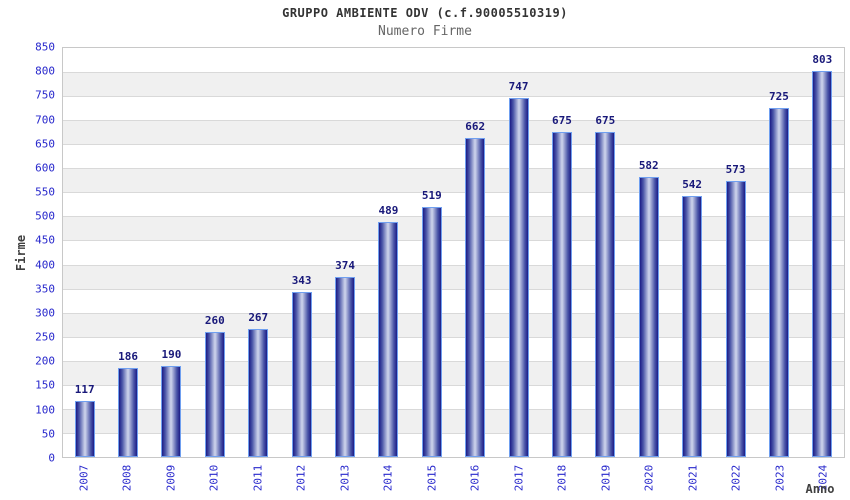  I want to click on value-label: 725, so click(778, 97).